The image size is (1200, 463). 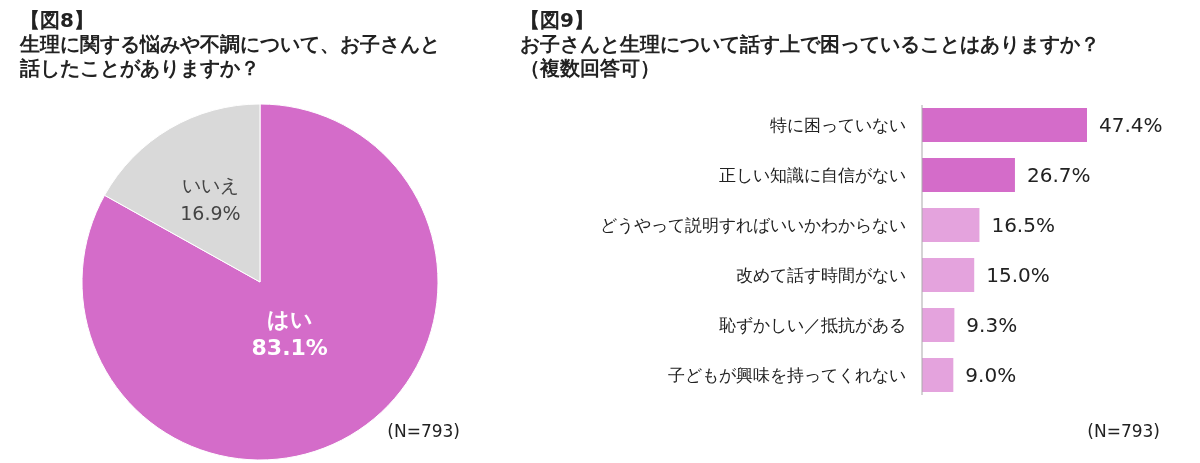 I want to click on data-label: 16.9%, so click(x=210, y=212).